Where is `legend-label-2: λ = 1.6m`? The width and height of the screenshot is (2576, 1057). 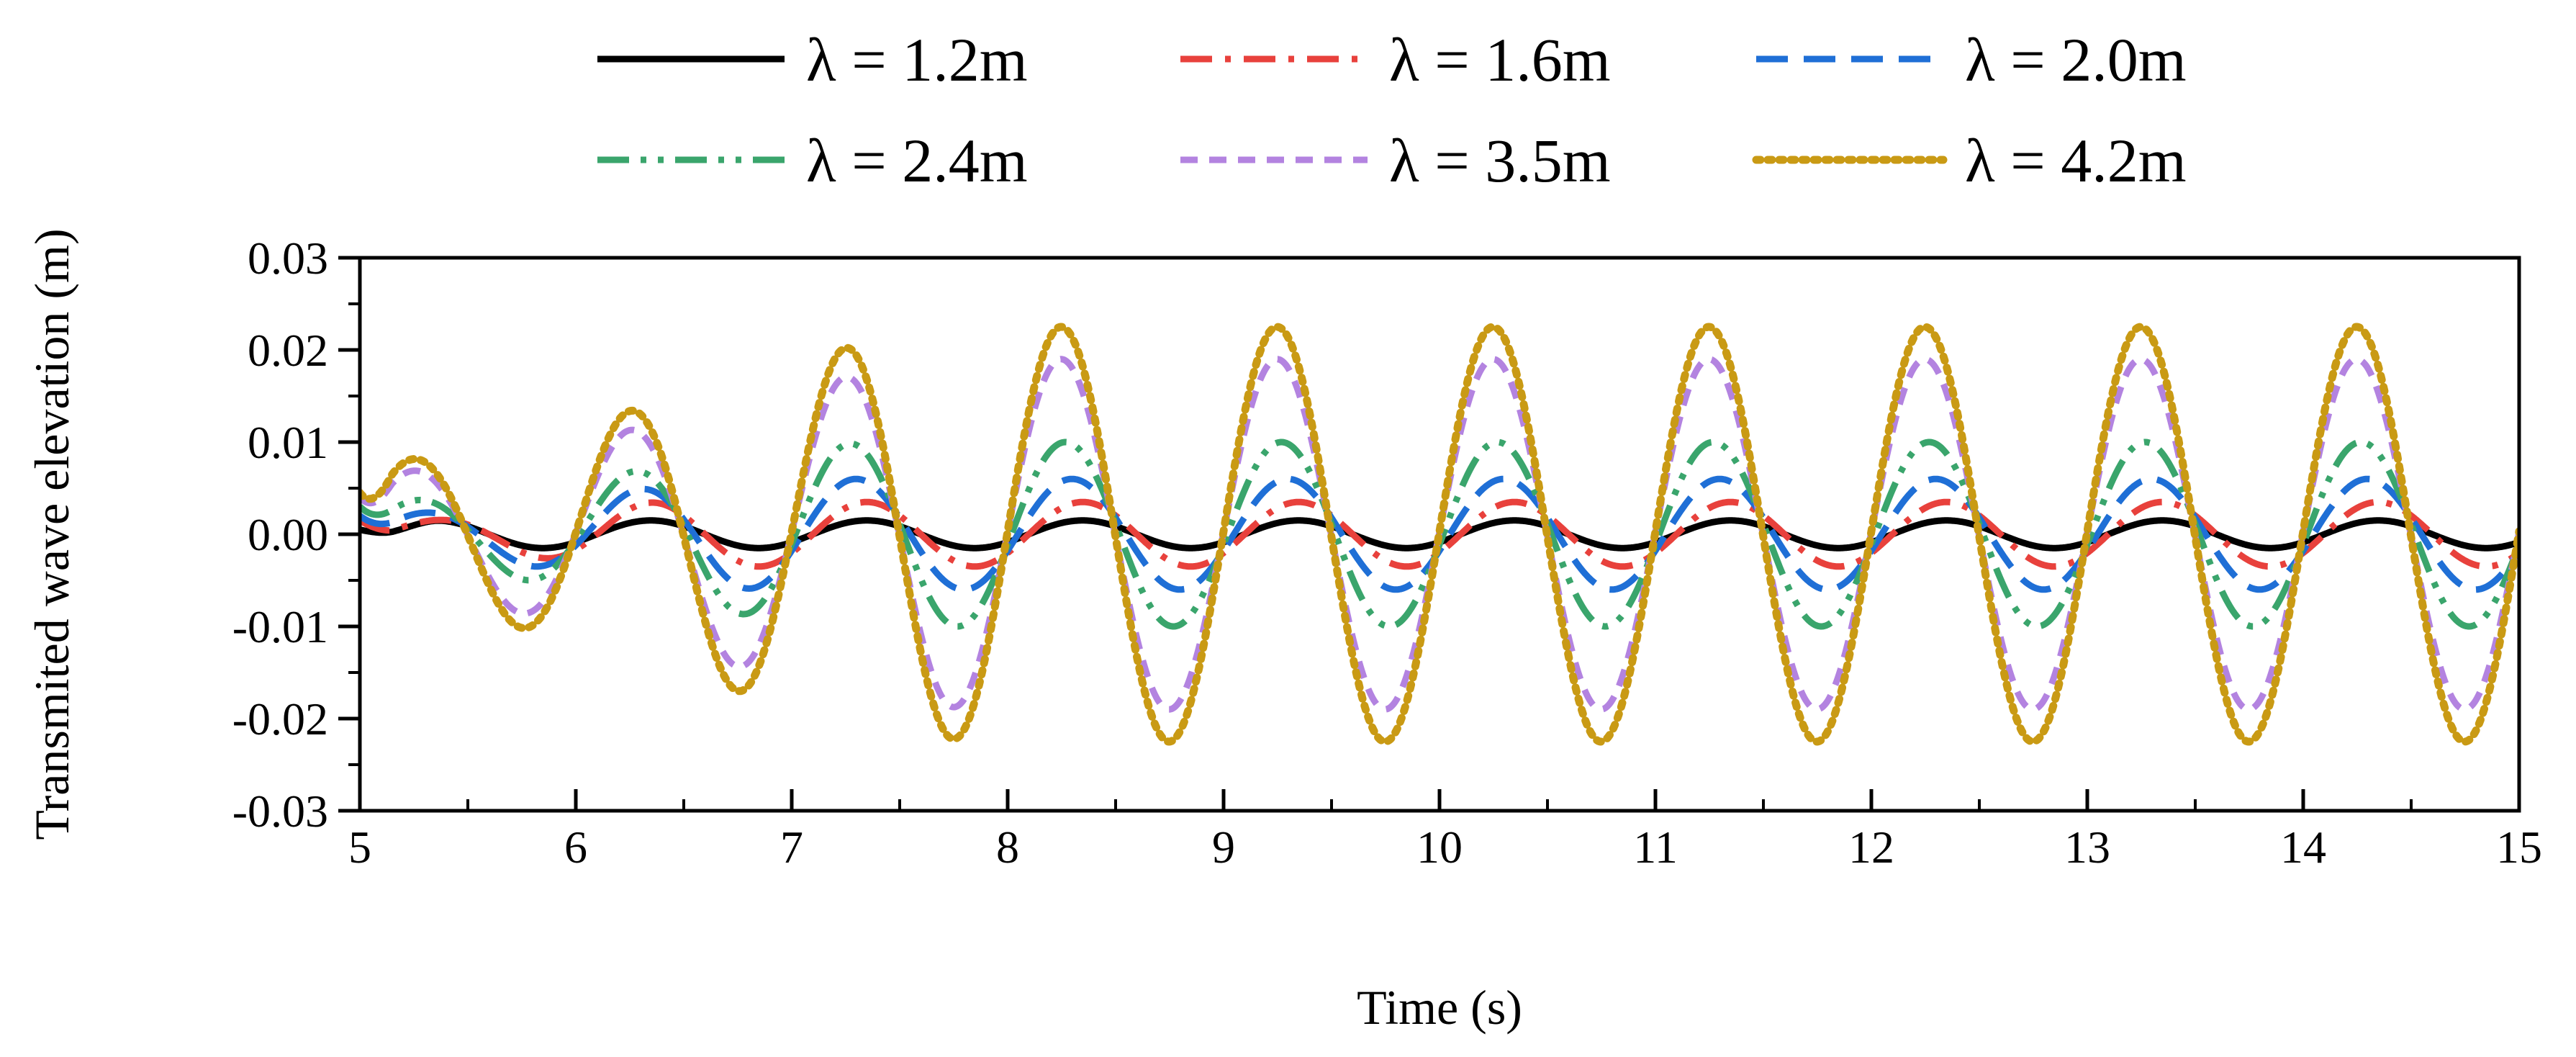
legend-label-2: λ = 1.6m is located at coordinates (1500, 59).